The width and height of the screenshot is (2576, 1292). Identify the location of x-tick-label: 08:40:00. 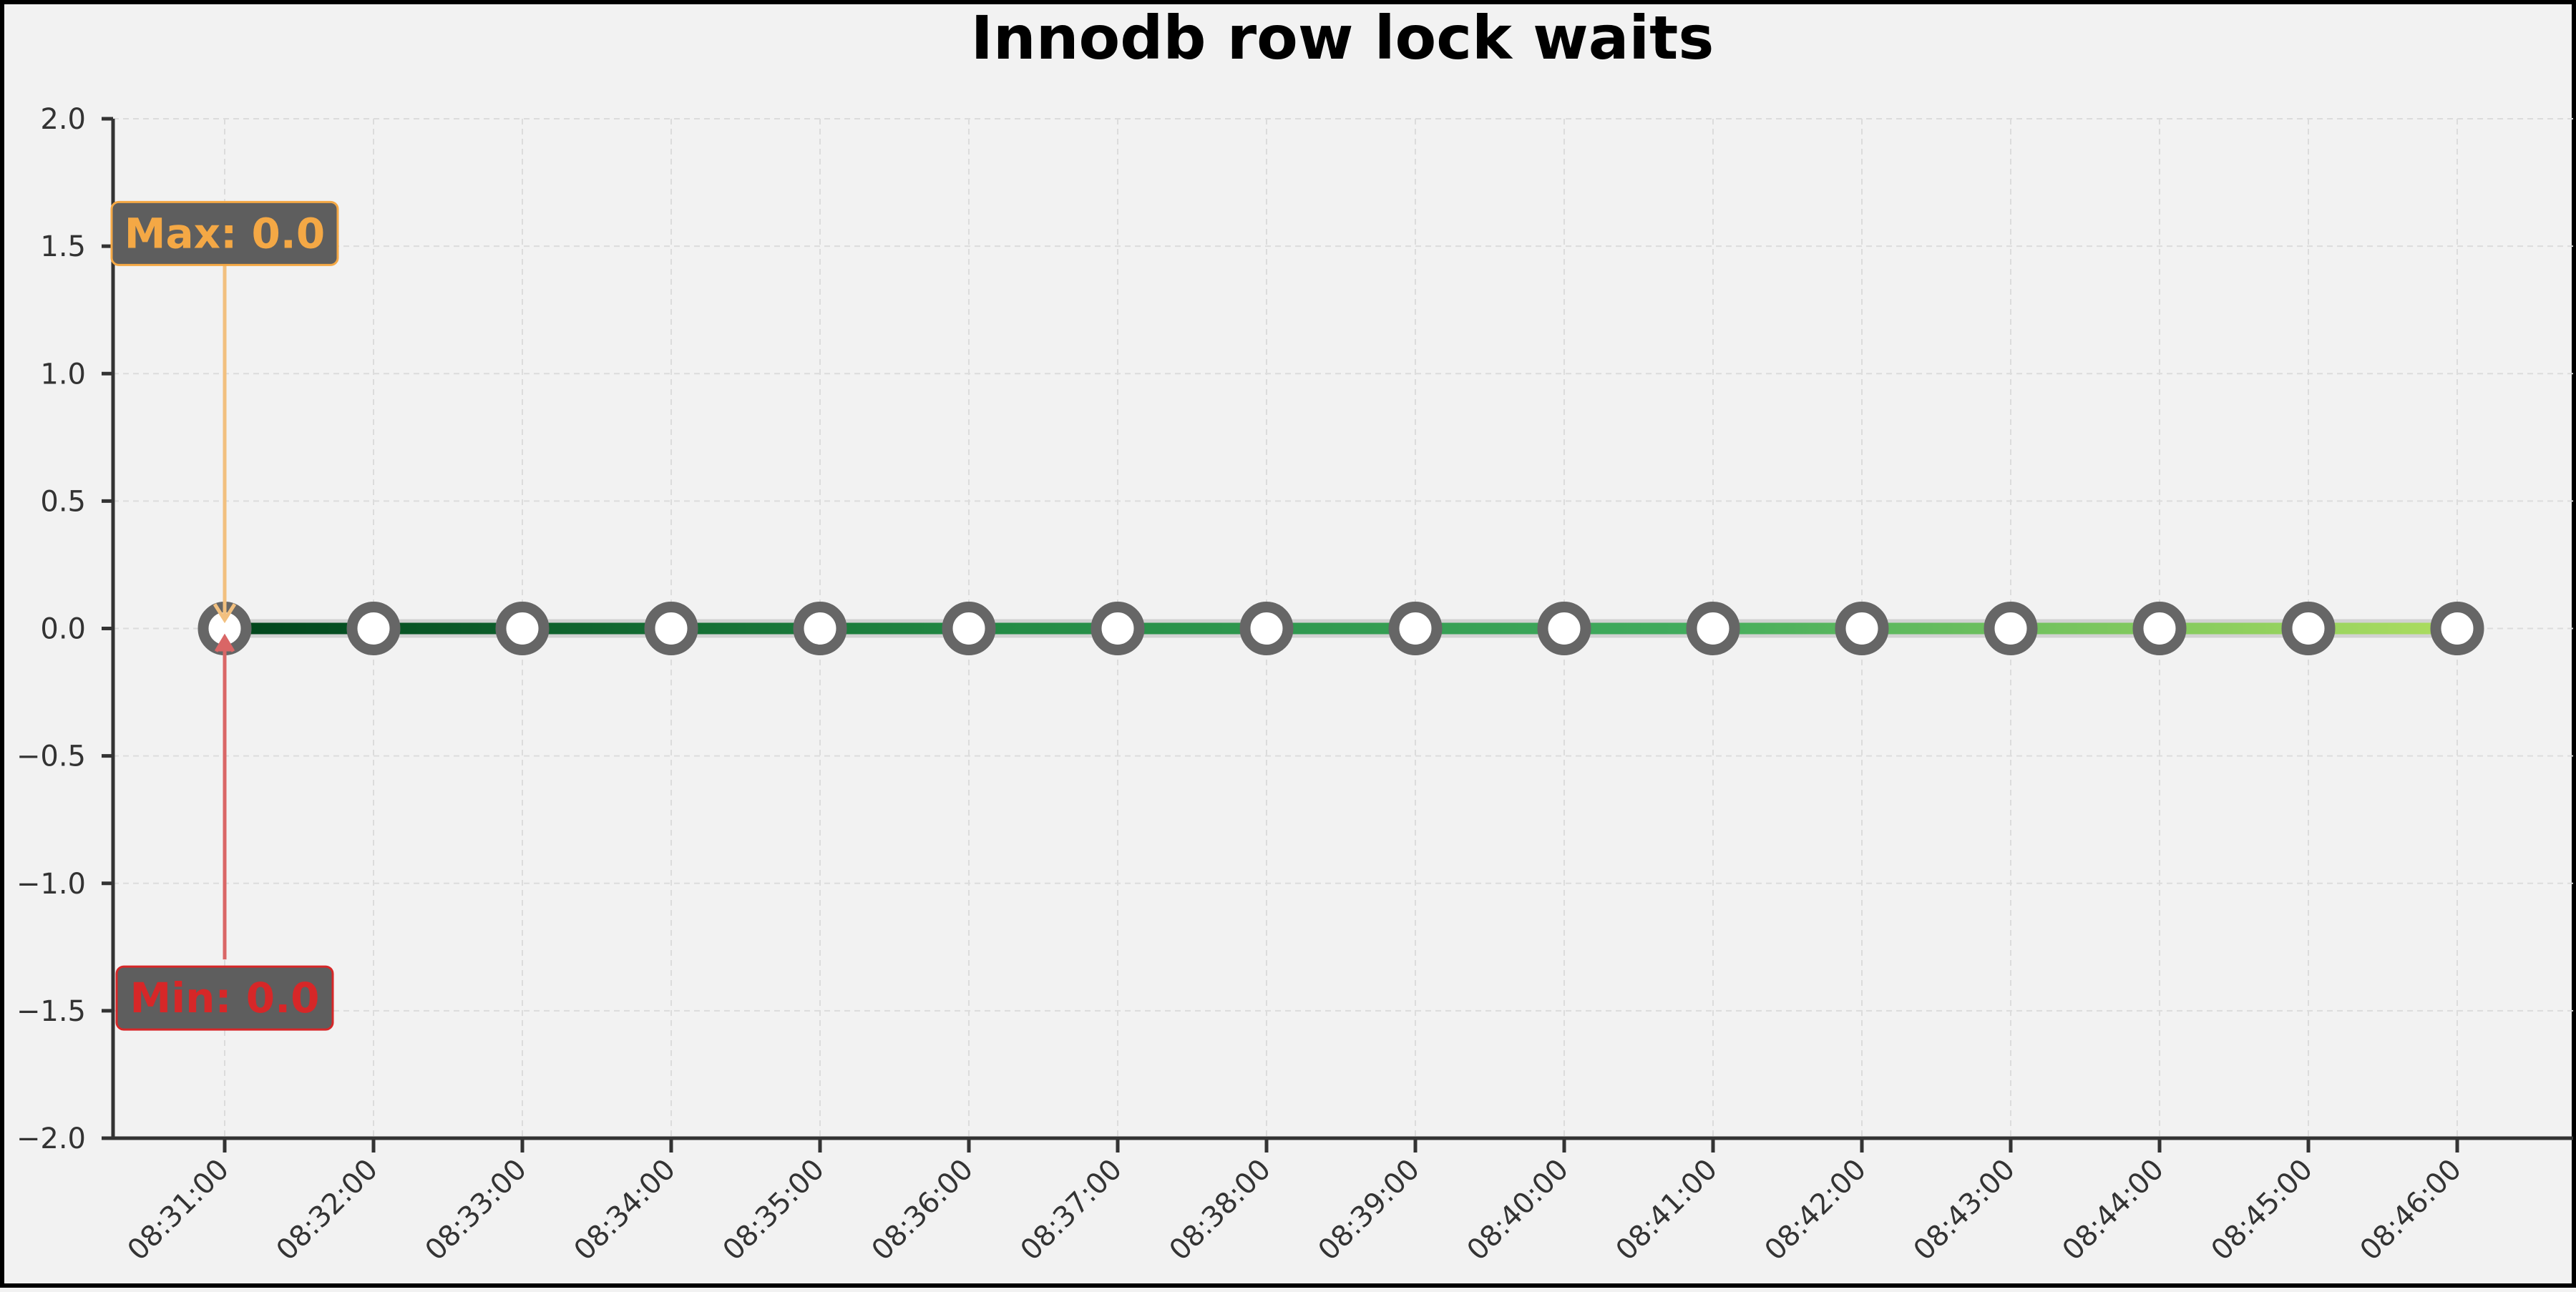
(1518, 1210).